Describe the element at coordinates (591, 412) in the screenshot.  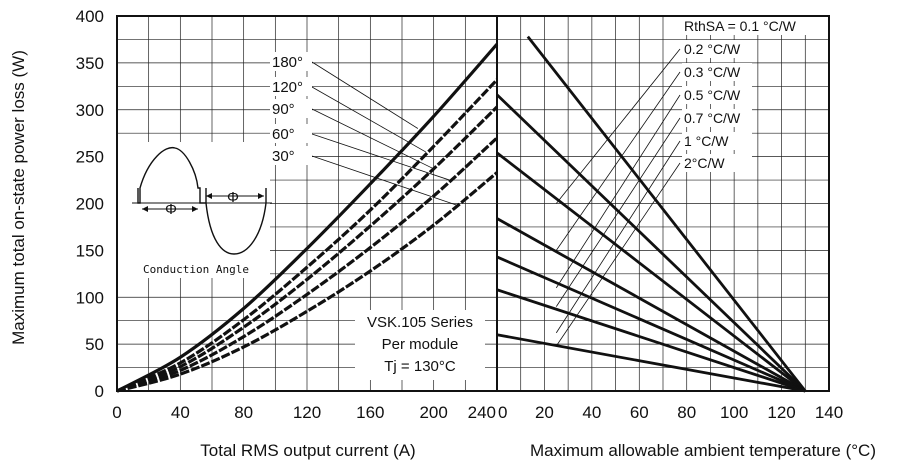
I see `x-tick-label-right: 40` at that location.